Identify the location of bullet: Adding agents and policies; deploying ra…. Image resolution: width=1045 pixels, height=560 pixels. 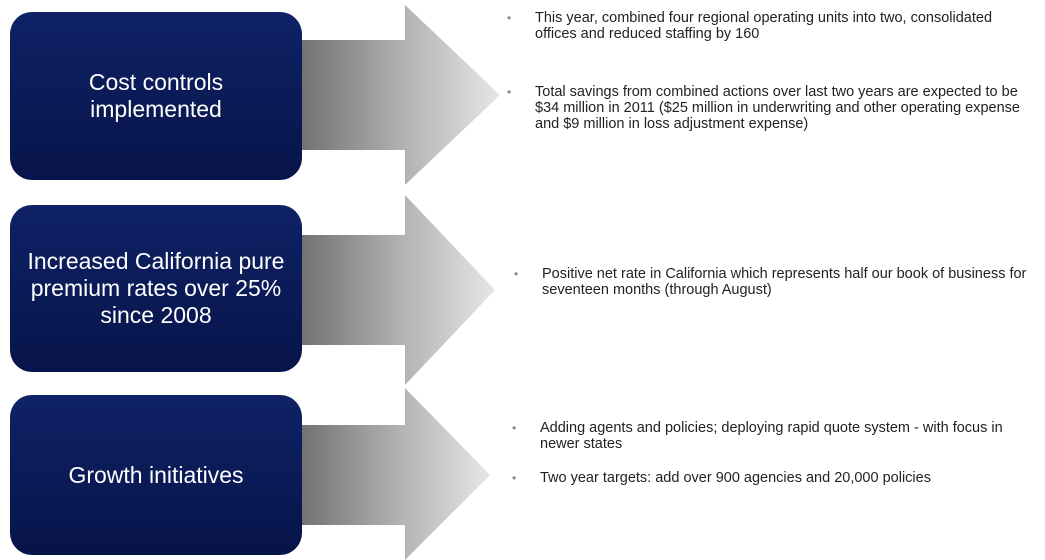
(770, 436).